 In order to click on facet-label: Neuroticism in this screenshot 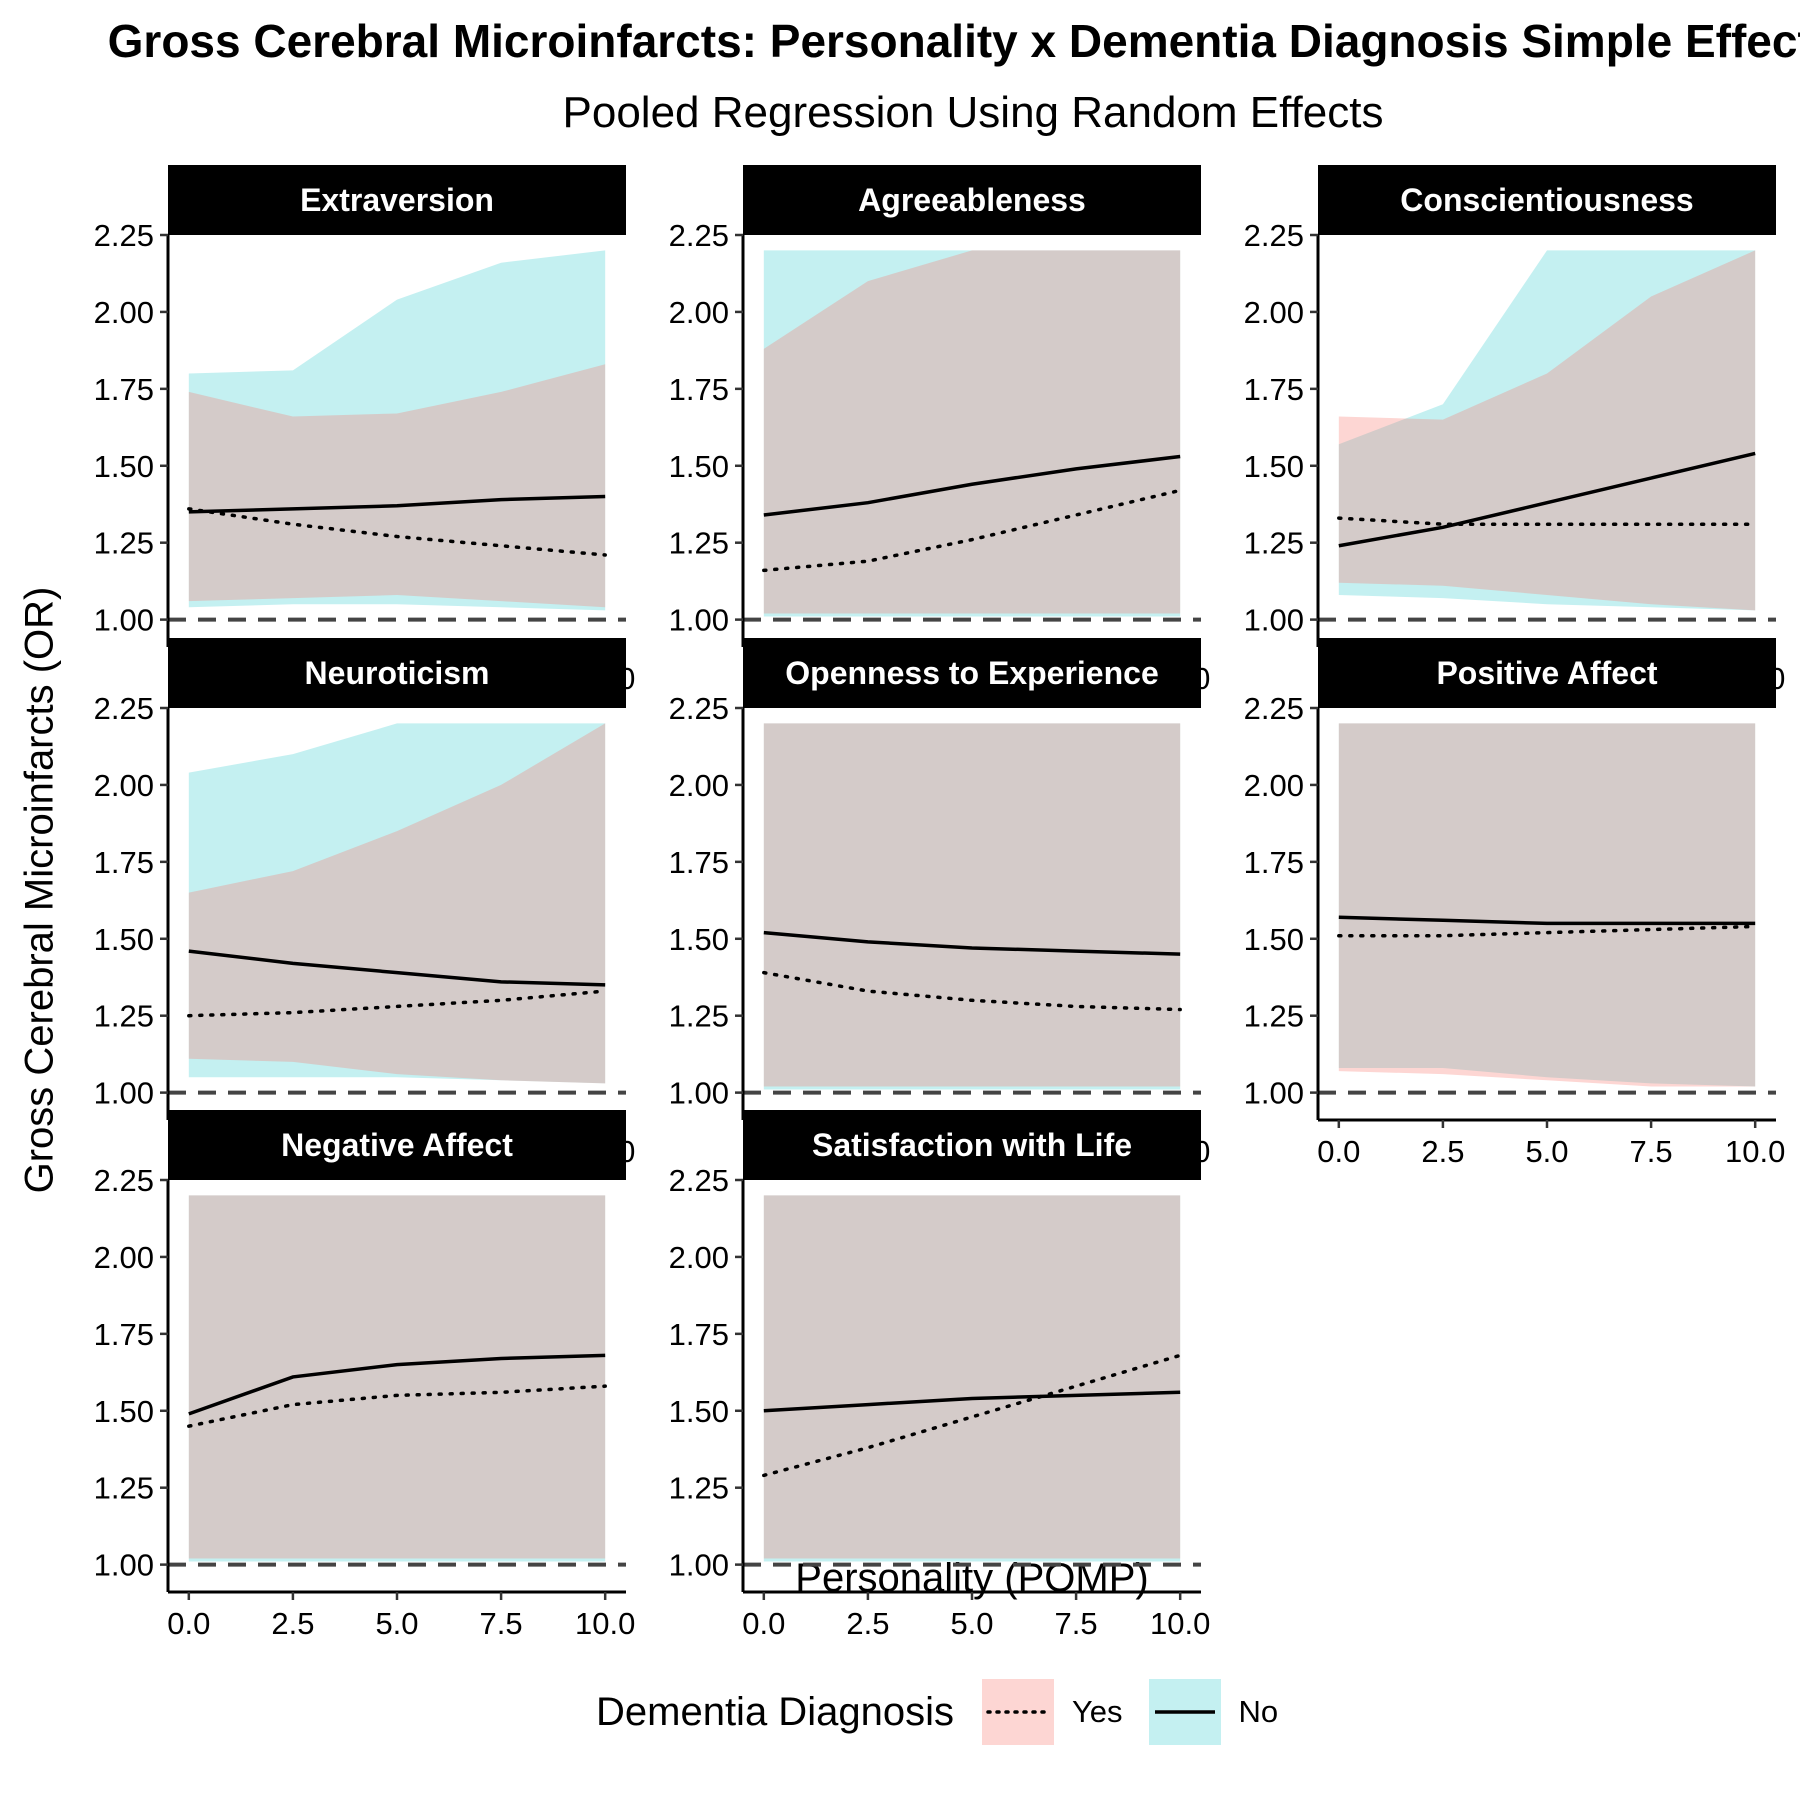, I will do `click(397, 673)`.